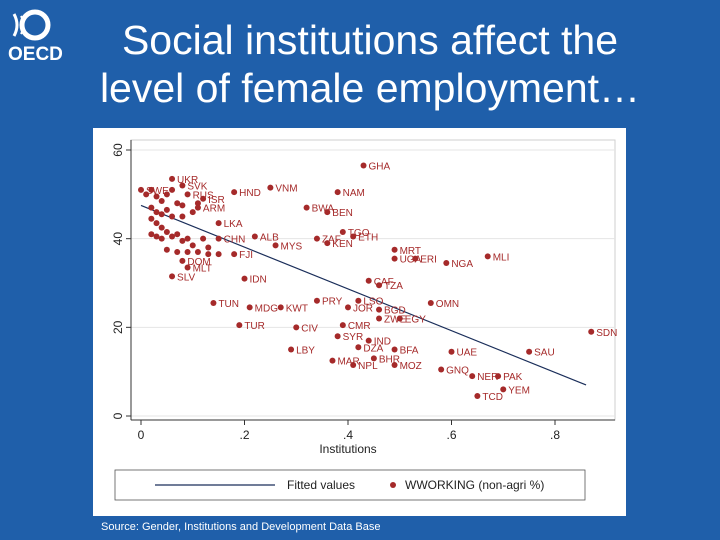  What do you see at coordinates (342, 244) in the screenshot?
I see `point-label: KEN` at bounding box center [342, 244].